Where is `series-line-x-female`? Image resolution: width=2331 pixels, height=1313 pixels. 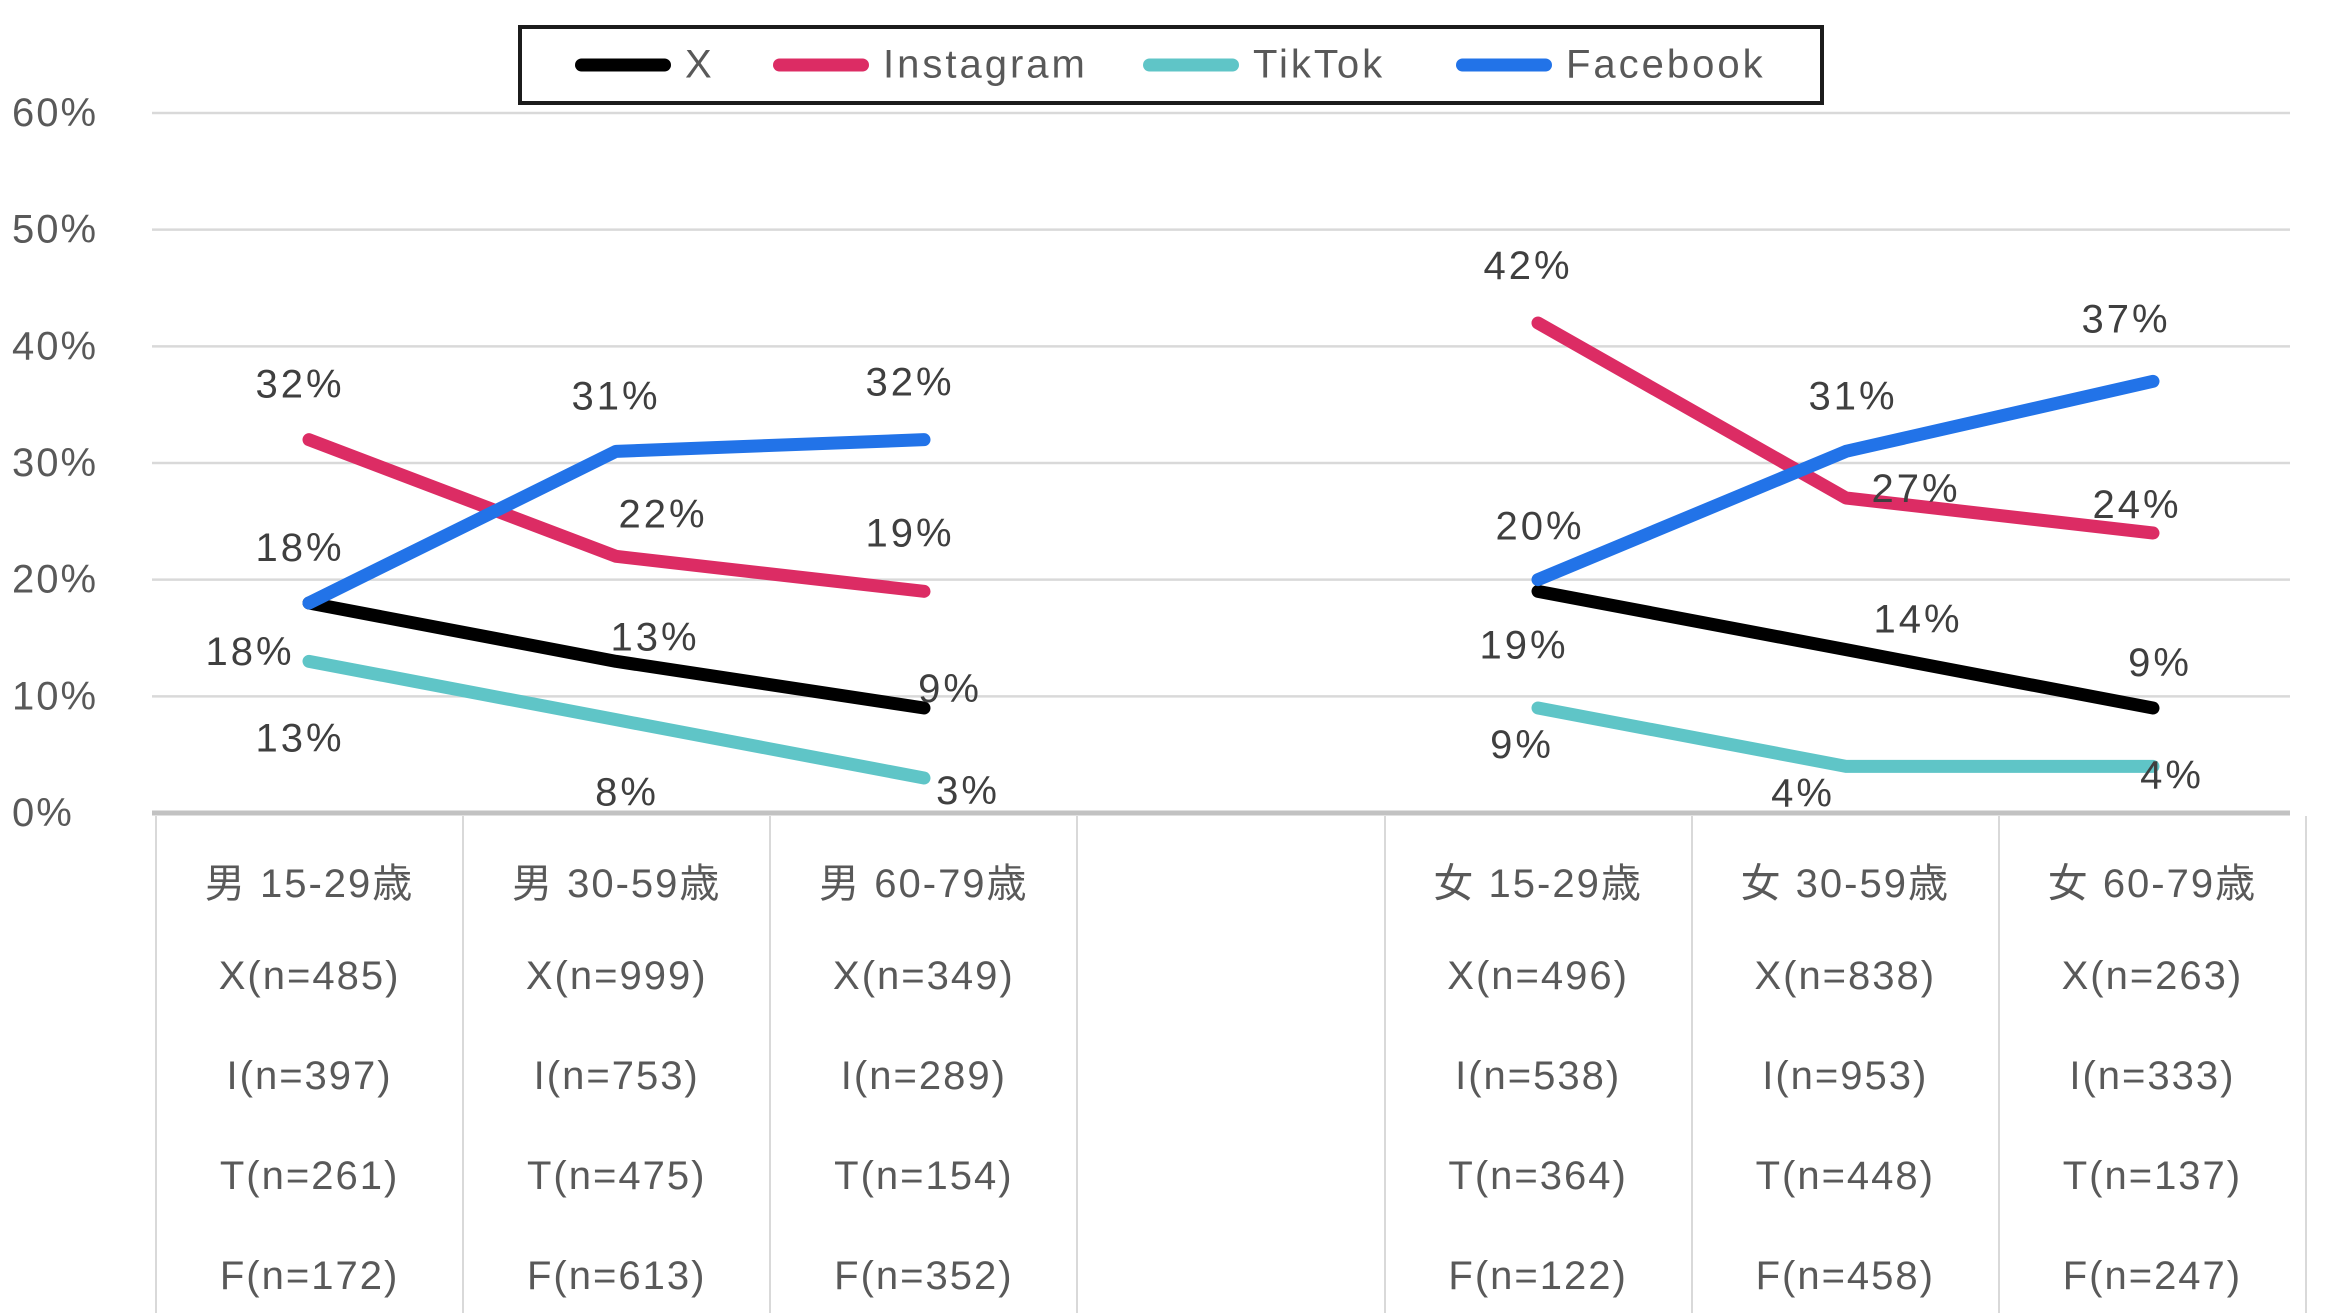
series-line-x-female is located at coordinates (1845, 649).